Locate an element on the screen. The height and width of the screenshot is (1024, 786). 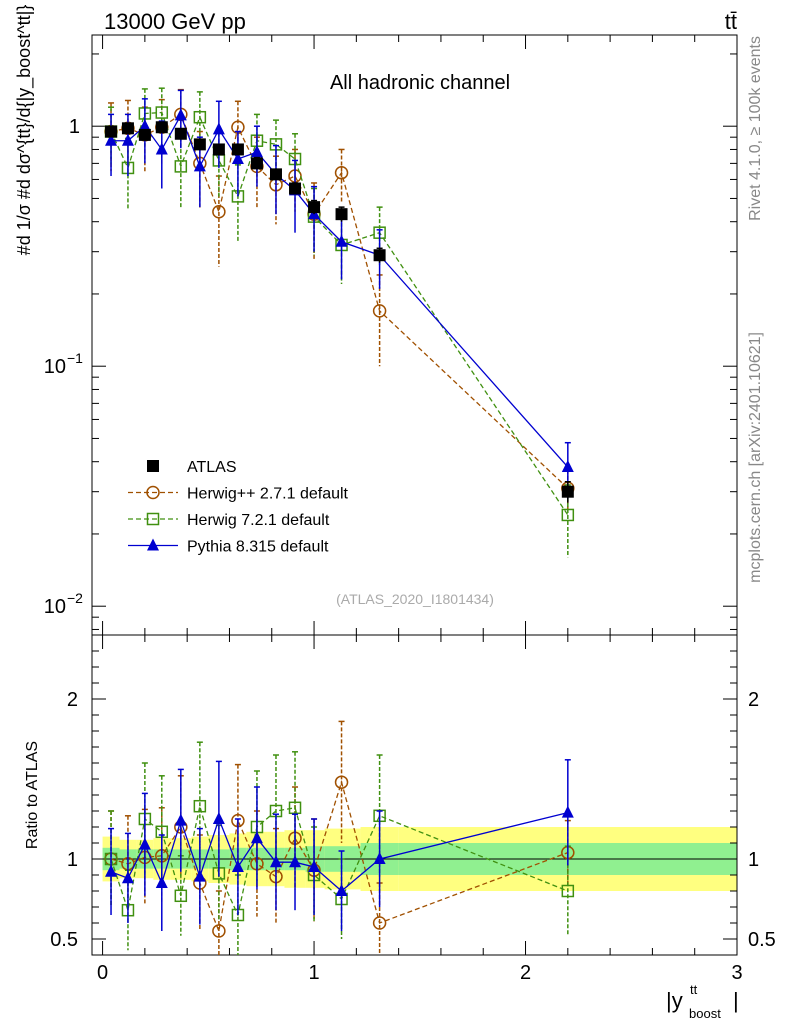
legend-marker-herwig-7-2-1-default is located at coordinates (153, 519).